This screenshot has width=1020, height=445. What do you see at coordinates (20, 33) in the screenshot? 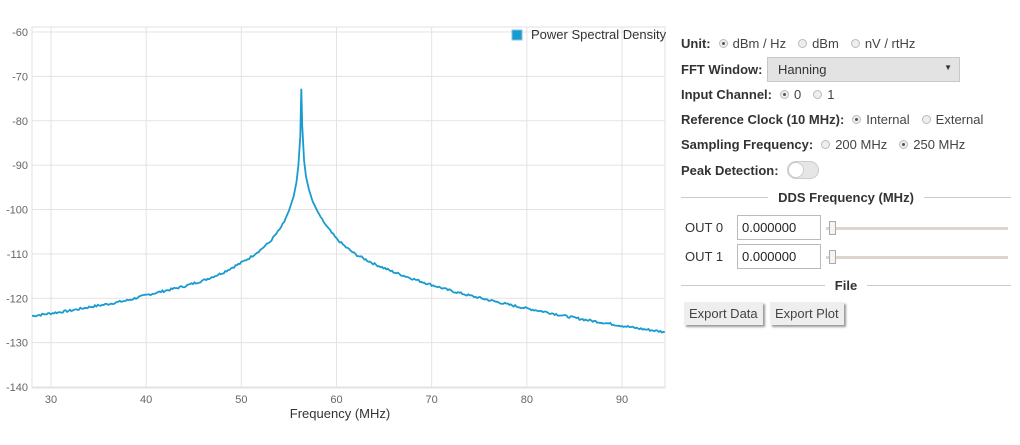
I see `y-tick-label: -60` at bounding box center [20, 33].